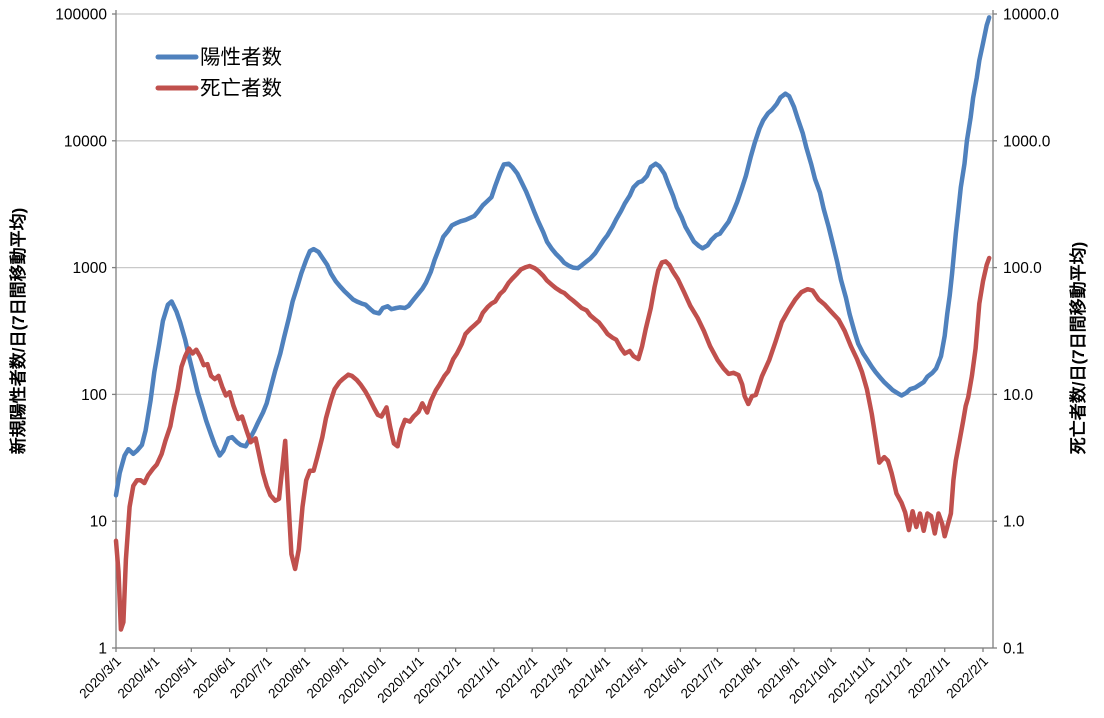  Describe the element at coordinates (18, 331) in the screenshot. I see `left-axis-title: 新規陽性者数/日(7日間移動平均)` at that location.